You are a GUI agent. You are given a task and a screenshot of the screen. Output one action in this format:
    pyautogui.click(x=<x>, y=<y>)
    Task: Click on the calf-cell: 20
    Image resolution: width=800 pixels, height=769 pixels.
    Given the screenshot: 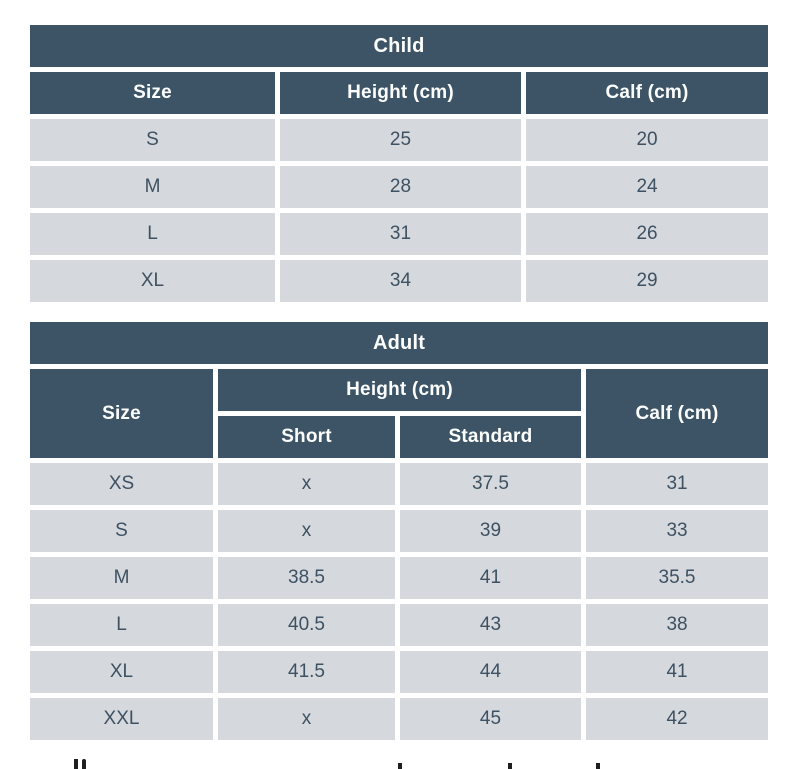 What is the action you would take?
    pyautogui.click(x=647, y=140)
    